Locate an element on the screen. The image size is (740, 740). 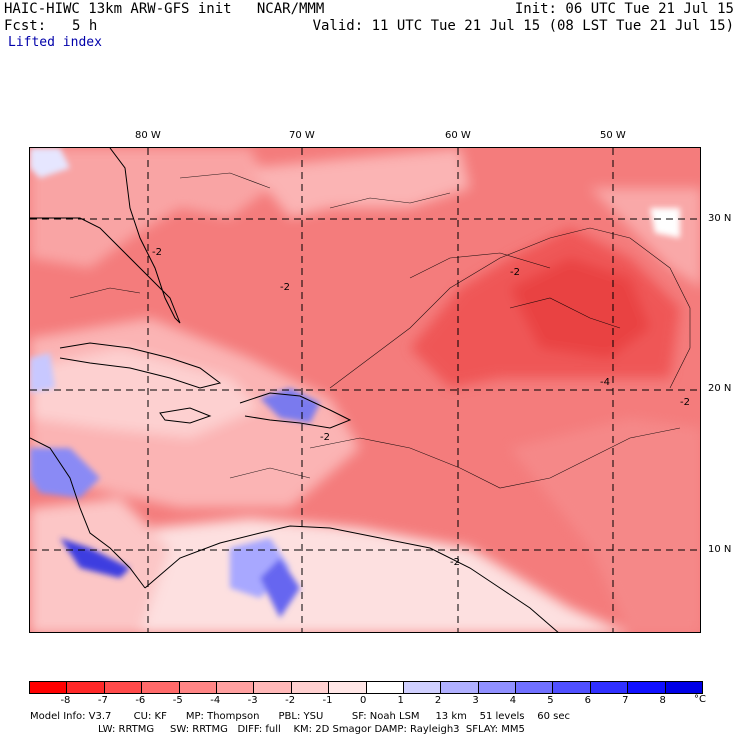
lat-label-20n: 20 N is located at coordinates (720, 388).